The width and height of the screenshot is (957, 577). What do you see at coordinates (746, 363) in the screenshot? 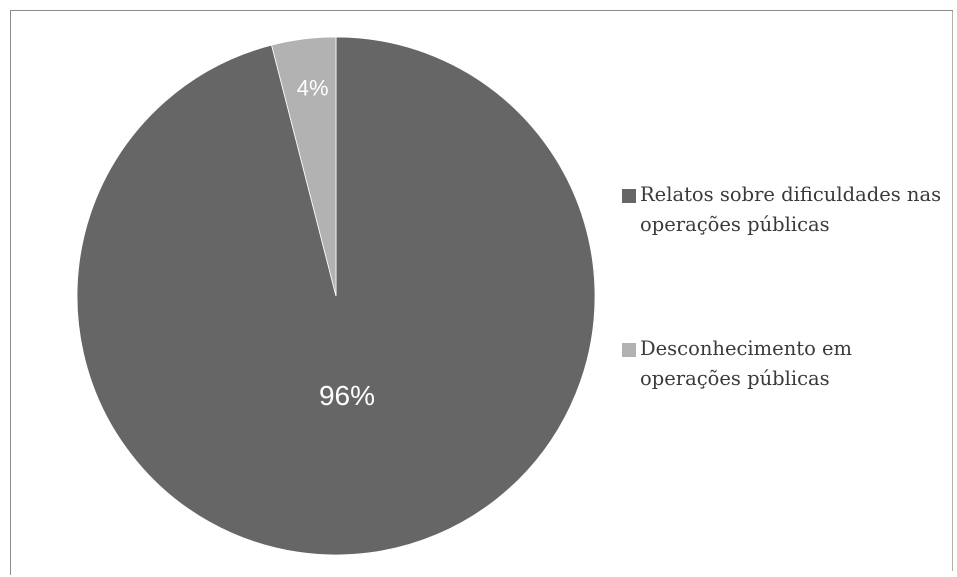
I see `legend-label-desconhecimento: Desconhecimento em operações públicas` at bounding box center [746, 363].